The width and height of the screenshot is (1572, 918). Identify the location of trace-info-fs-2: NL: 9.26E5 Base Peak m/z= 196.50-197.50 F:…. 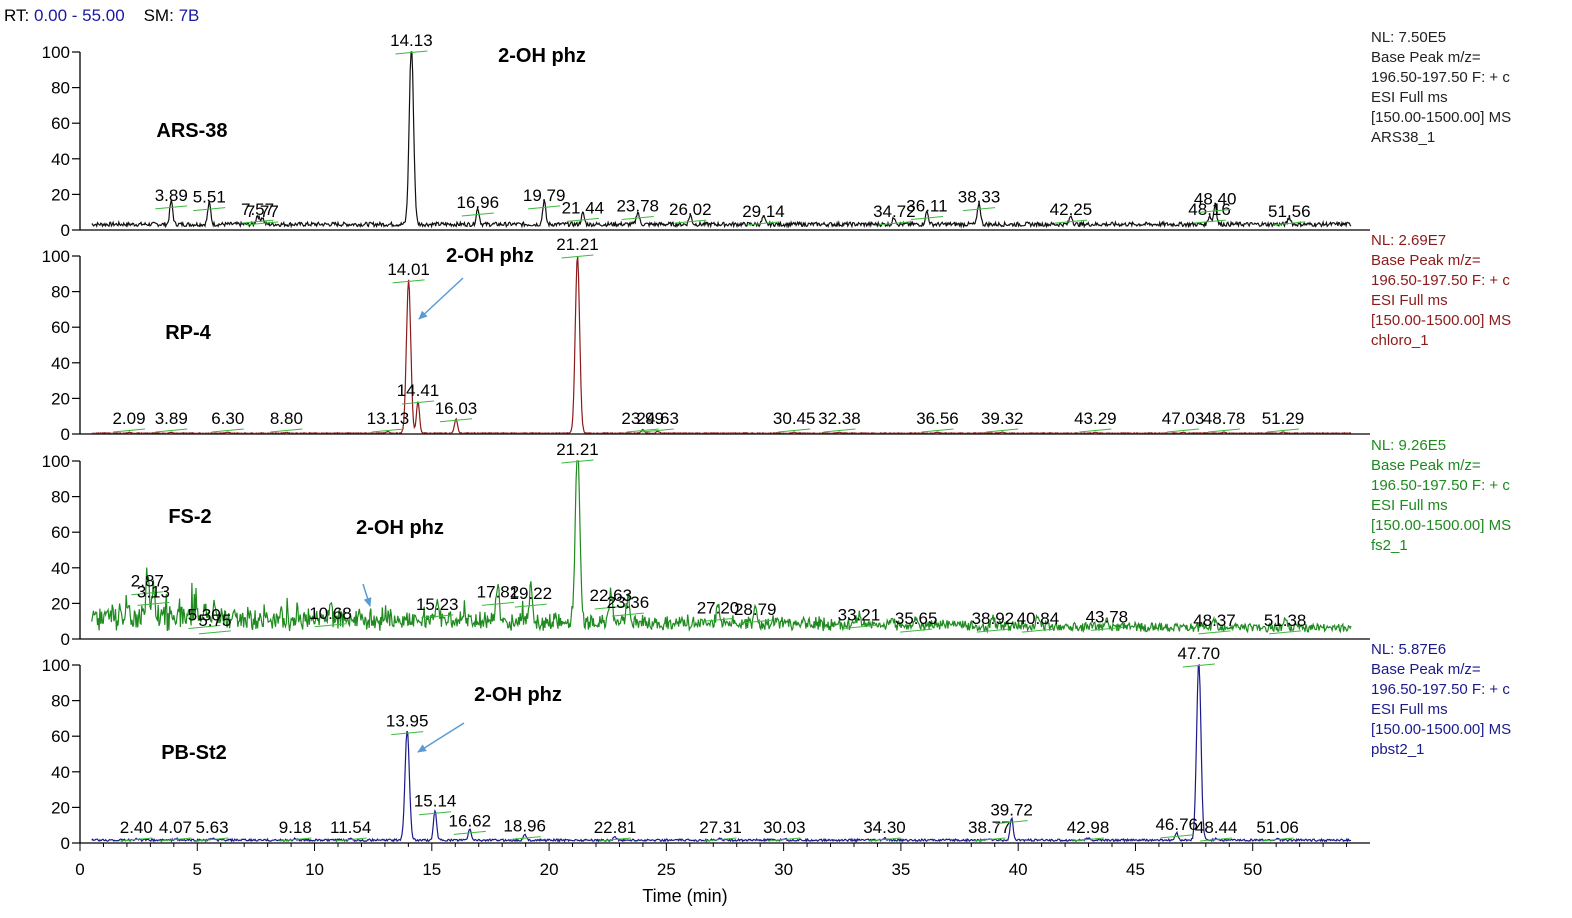
(1441, 496).